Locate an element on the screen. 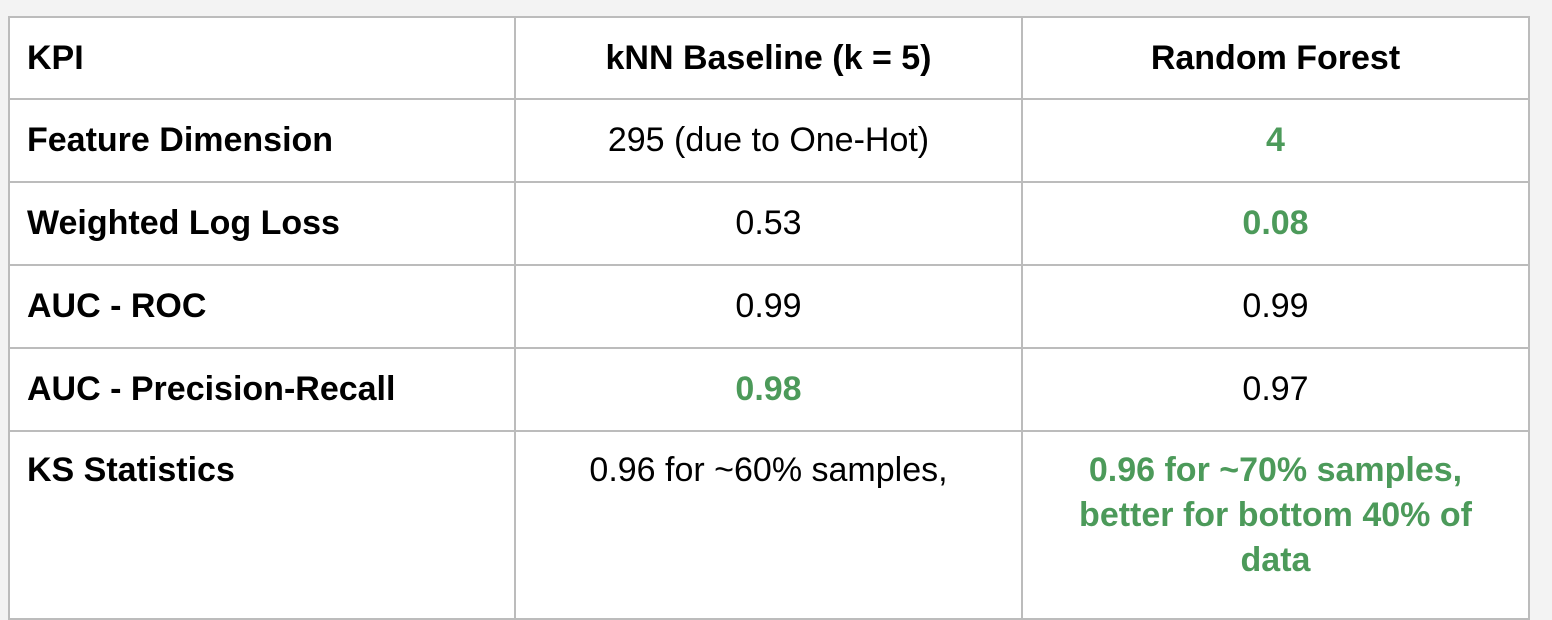 The width and height of the screenshot is (1552, 620). knn-value: 295 (due to One-Hot) is located at coordinates (768, 140).